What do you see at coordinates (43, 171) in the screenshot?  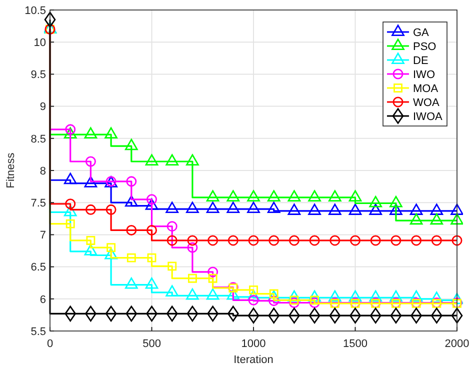 I see `y-tick-label: 8` at bounding box center [43, 171].